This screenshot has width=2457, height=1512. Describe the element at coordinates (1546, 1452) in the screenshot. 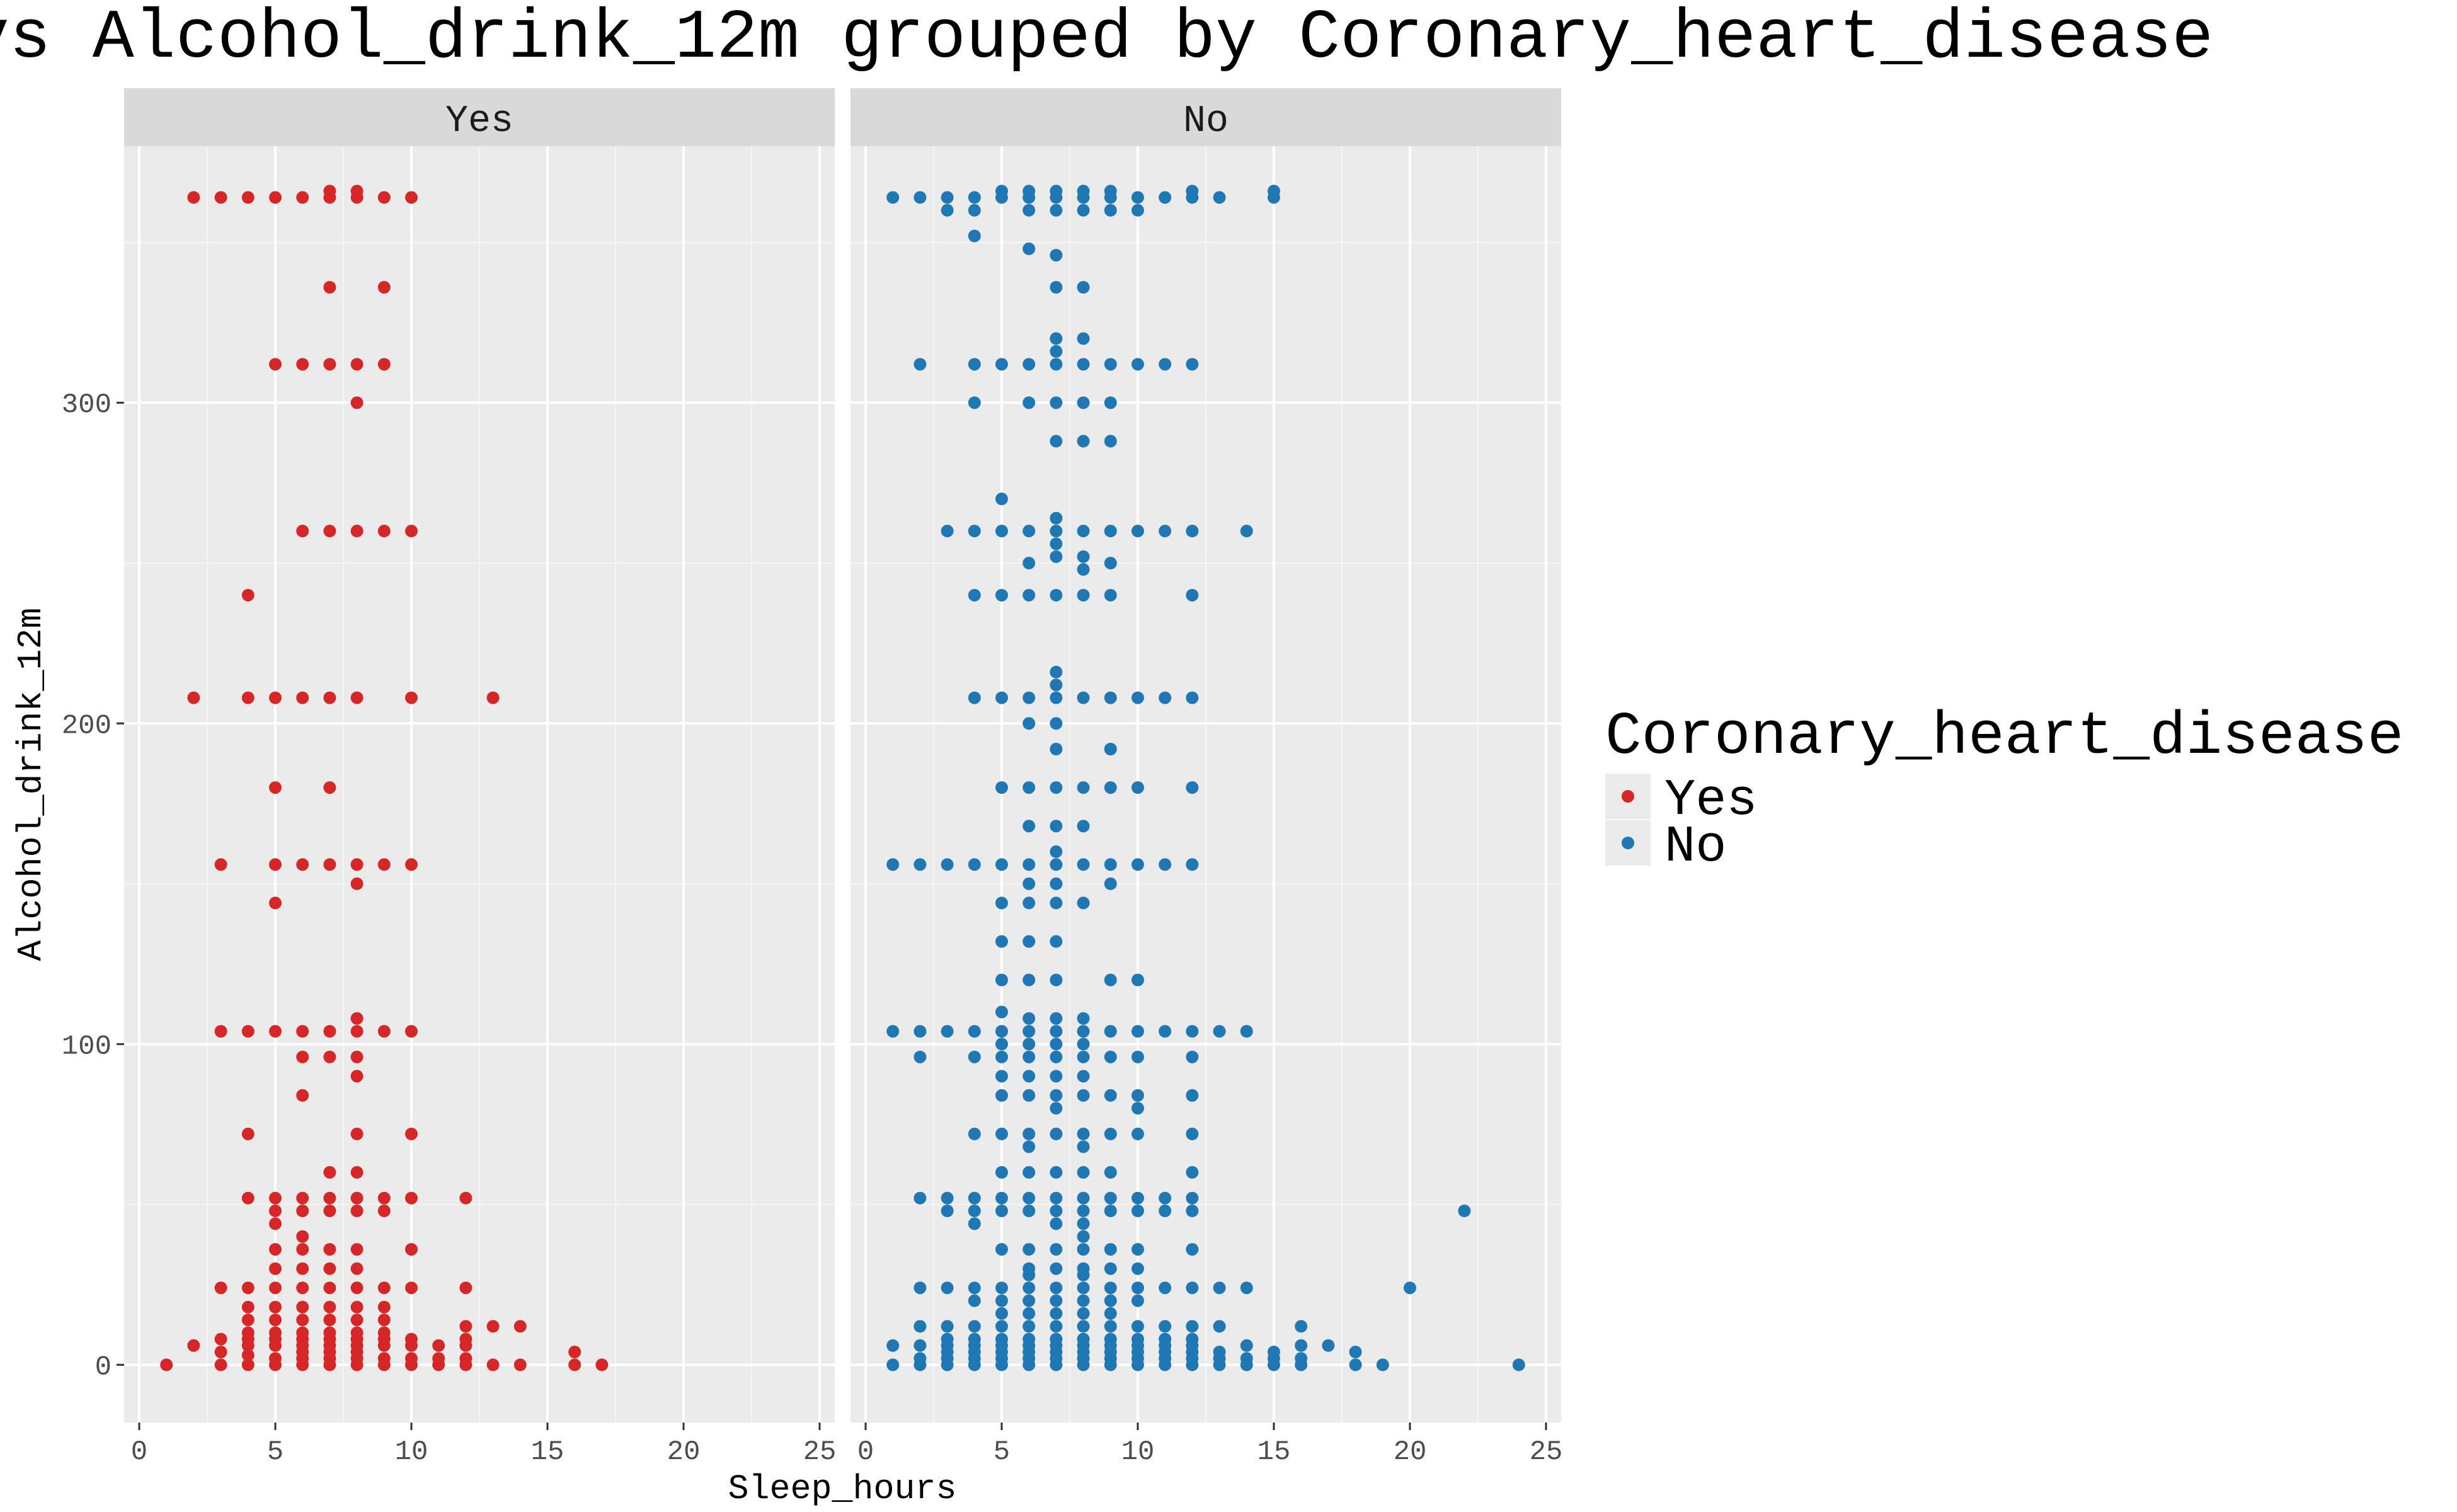

I see `x-tick-label: 25` at that location.